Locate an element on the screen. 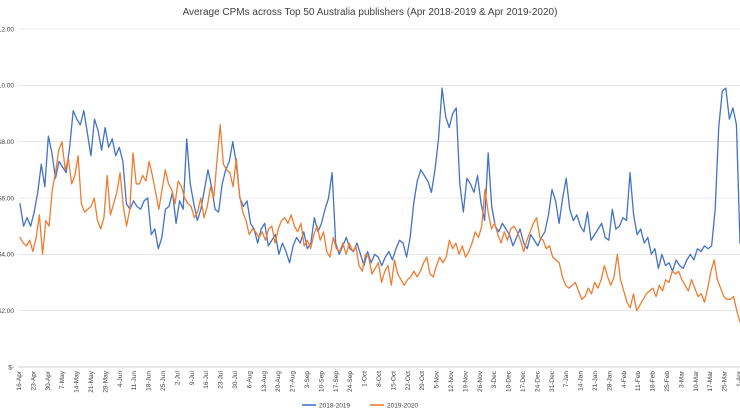 This screenshot has width=740, height=416. x-tick-label: 31-Dec is located at coordinates (552, 381).